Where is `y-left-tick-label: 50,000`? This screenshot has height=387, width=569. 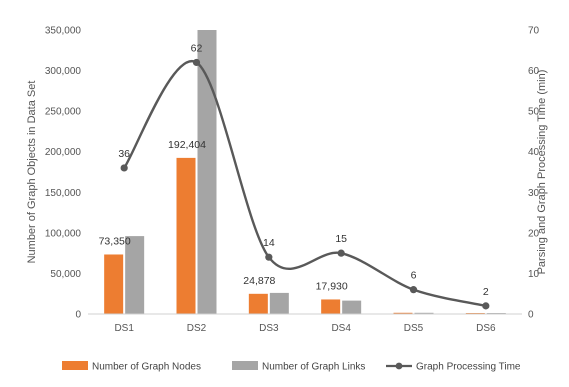 y-left-tick-label: 50,000 is located at coordinates (65, 274).